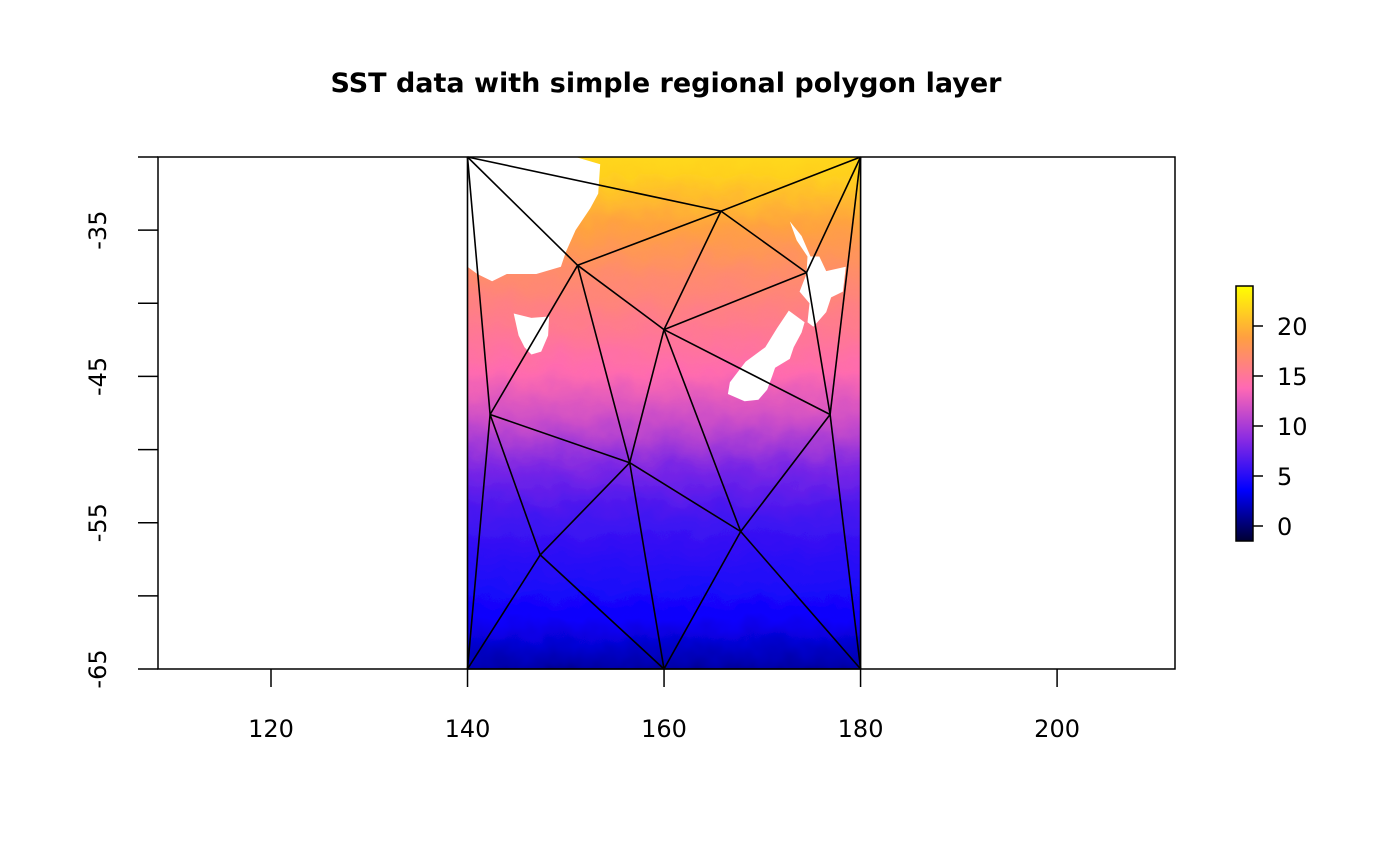  What do you see at coordinates (766, 356) in the screenshot?
I see `land-new-zealand-south-island` at bounding box center [766, 356].